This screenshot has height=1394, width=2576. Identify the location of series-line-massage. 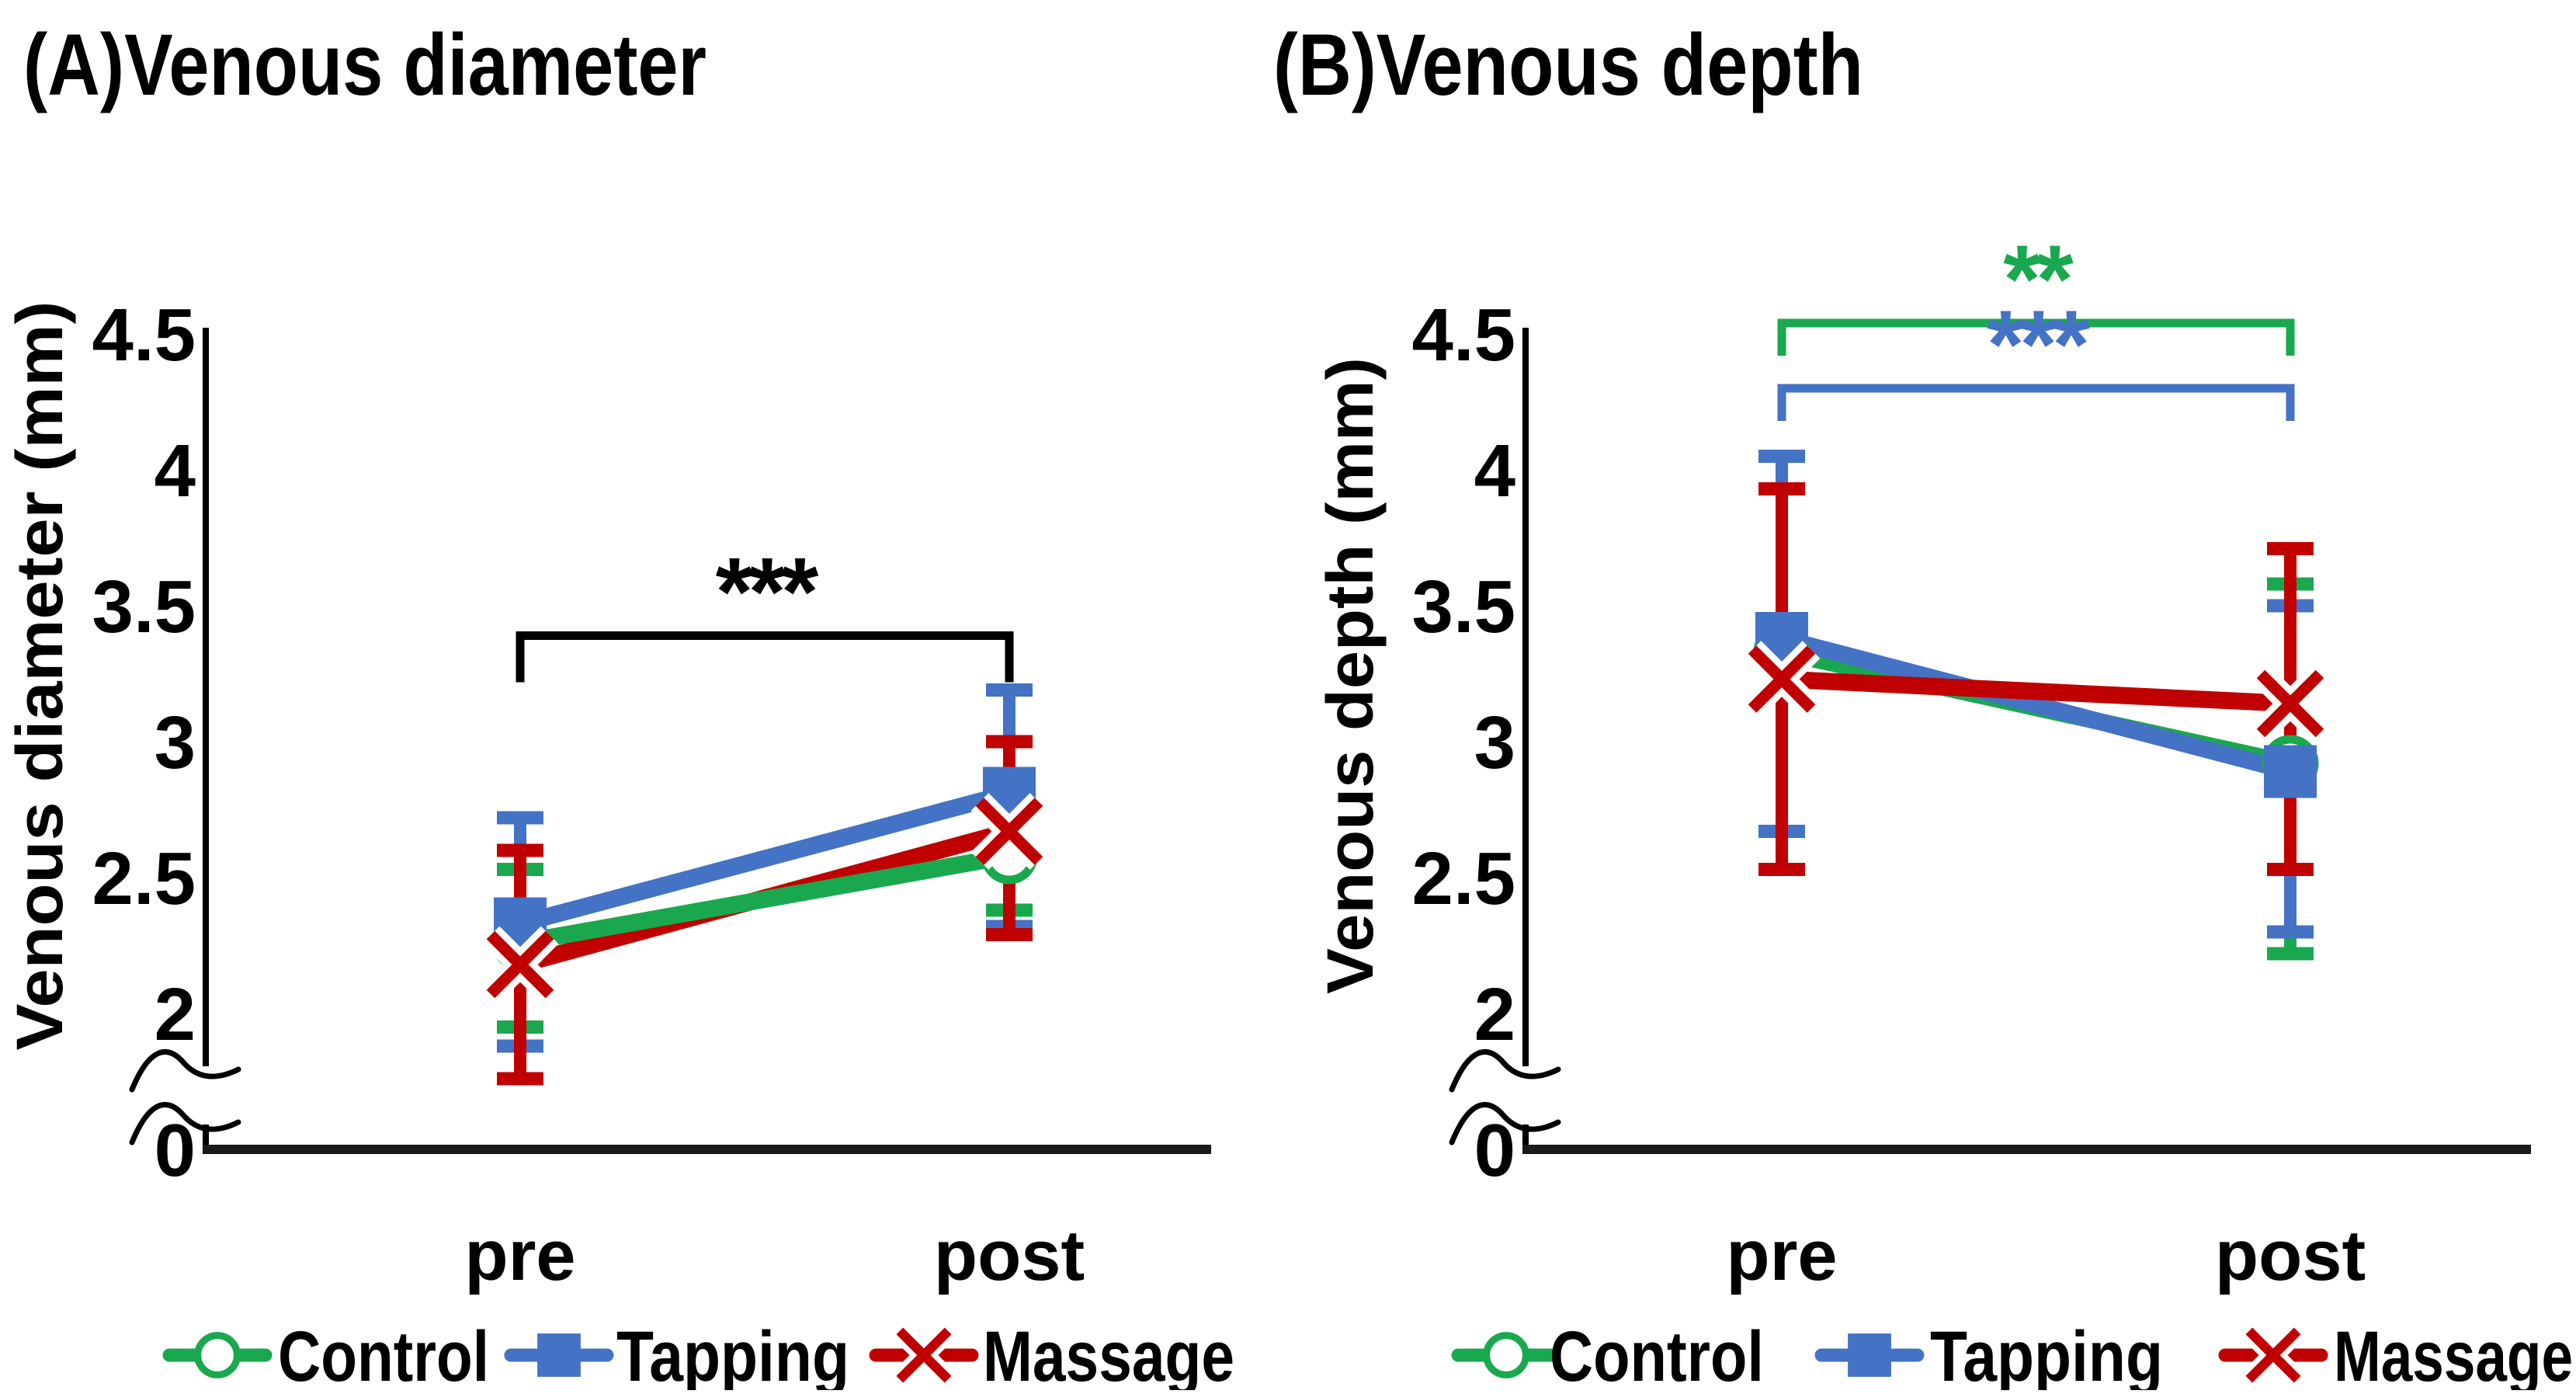
(2036, 691).